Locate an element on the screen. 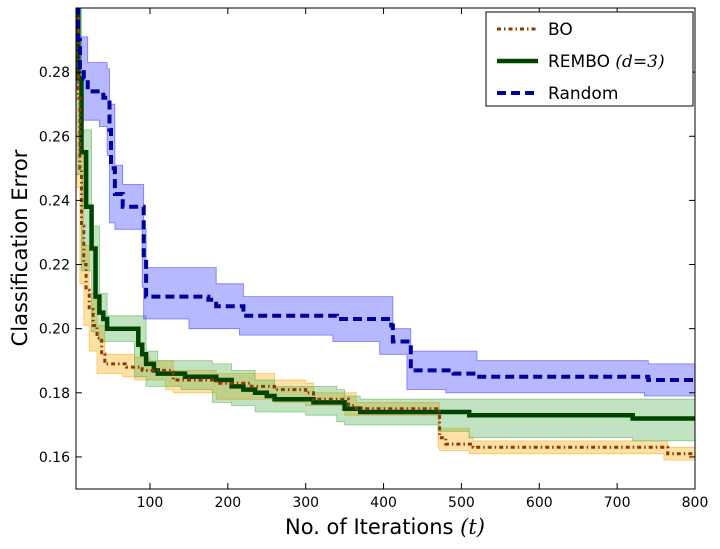 Image resolution: width=720 pixels, height=549 pixels. x-axis-label: No. of Iterations (t) is located at coordinates (385, 527).